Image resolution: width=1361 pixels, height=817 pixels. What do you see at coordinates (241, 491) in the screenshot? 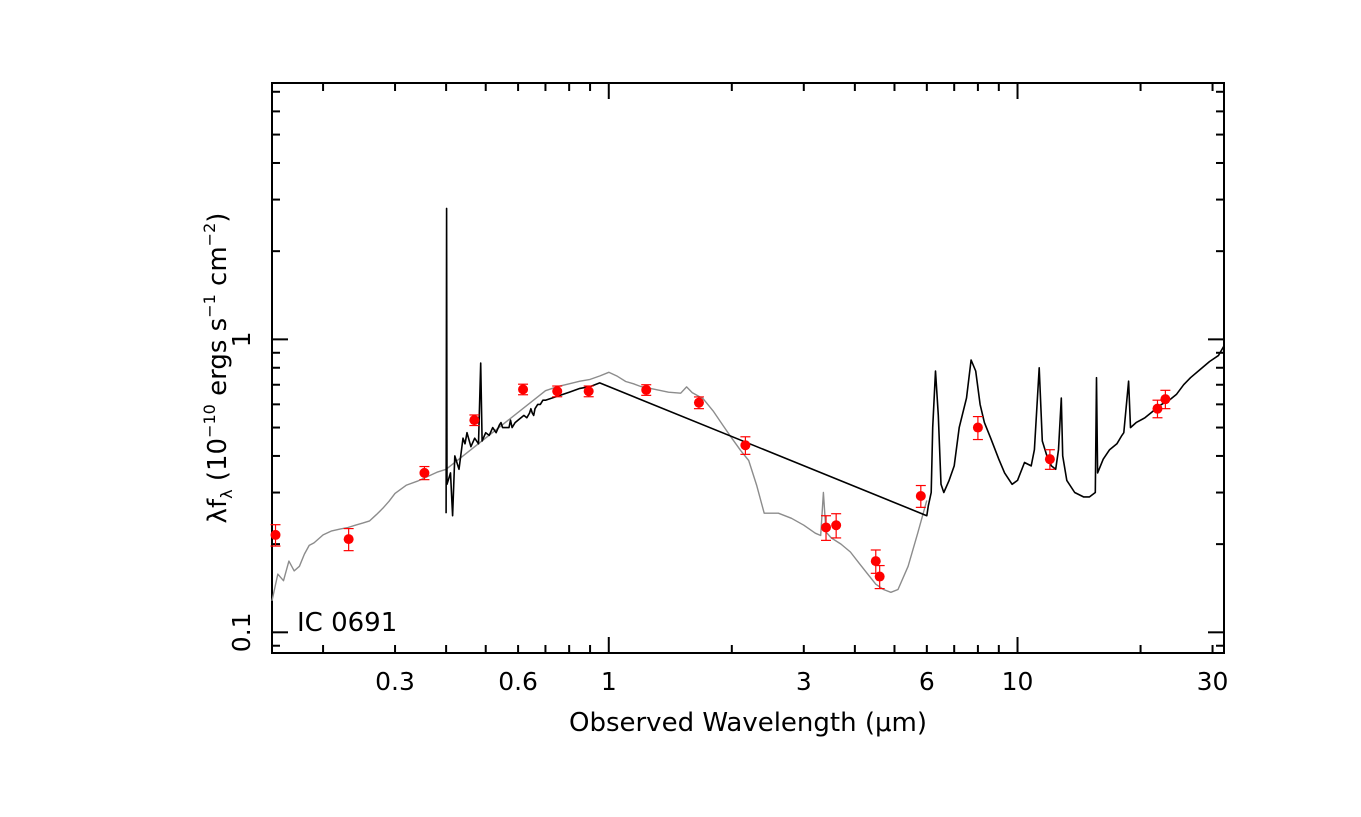
I see `y-tick-labels: 0.11` at bounding box center [241, 491].